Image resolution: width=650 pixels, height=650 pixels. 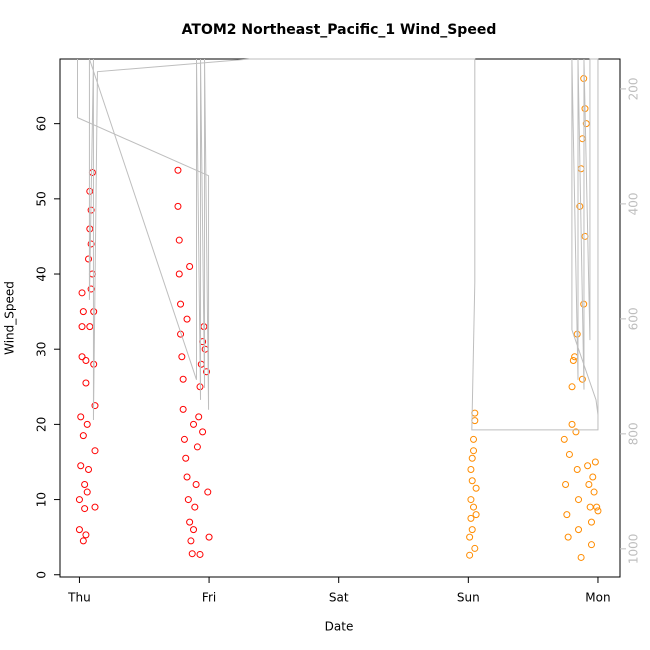 I want to click on y-tick-label: 40, so click(x=42, y=273).